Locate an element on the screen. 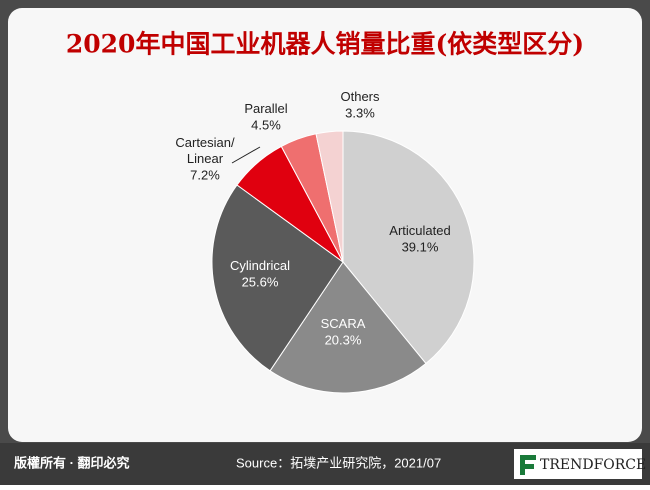 The height and width of the screenshot is (490, 650). slice-label: Cartesian/Linear is located at coordinates (205, 150).